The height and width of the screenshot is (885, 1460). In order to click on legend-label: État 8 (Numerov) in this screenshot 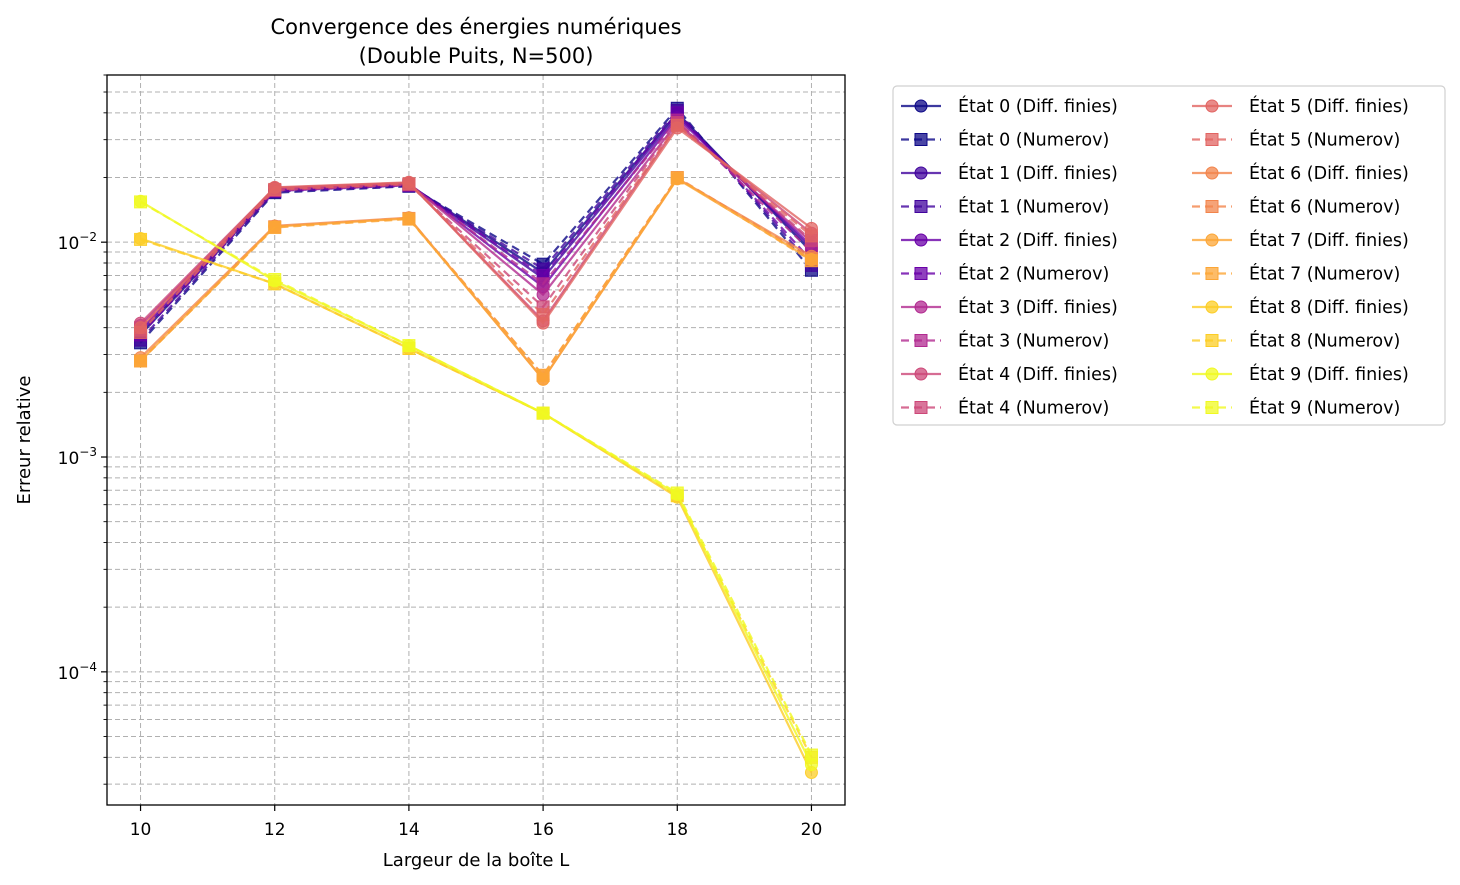, I will do `click(1324, 341)`.